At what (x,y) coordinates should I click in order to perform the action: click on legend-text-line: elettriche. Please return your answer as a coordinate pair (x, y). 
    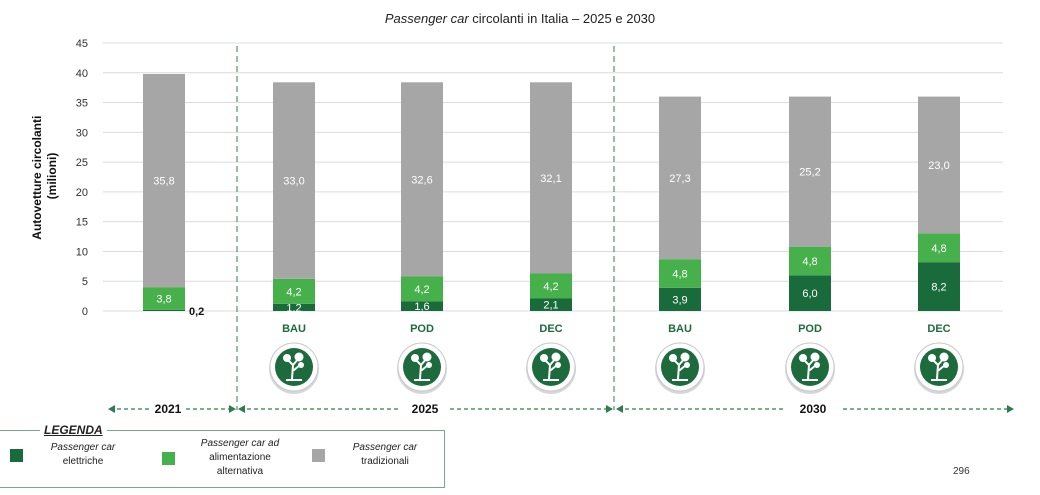
    Looking at the image, I should click on (83, 461).